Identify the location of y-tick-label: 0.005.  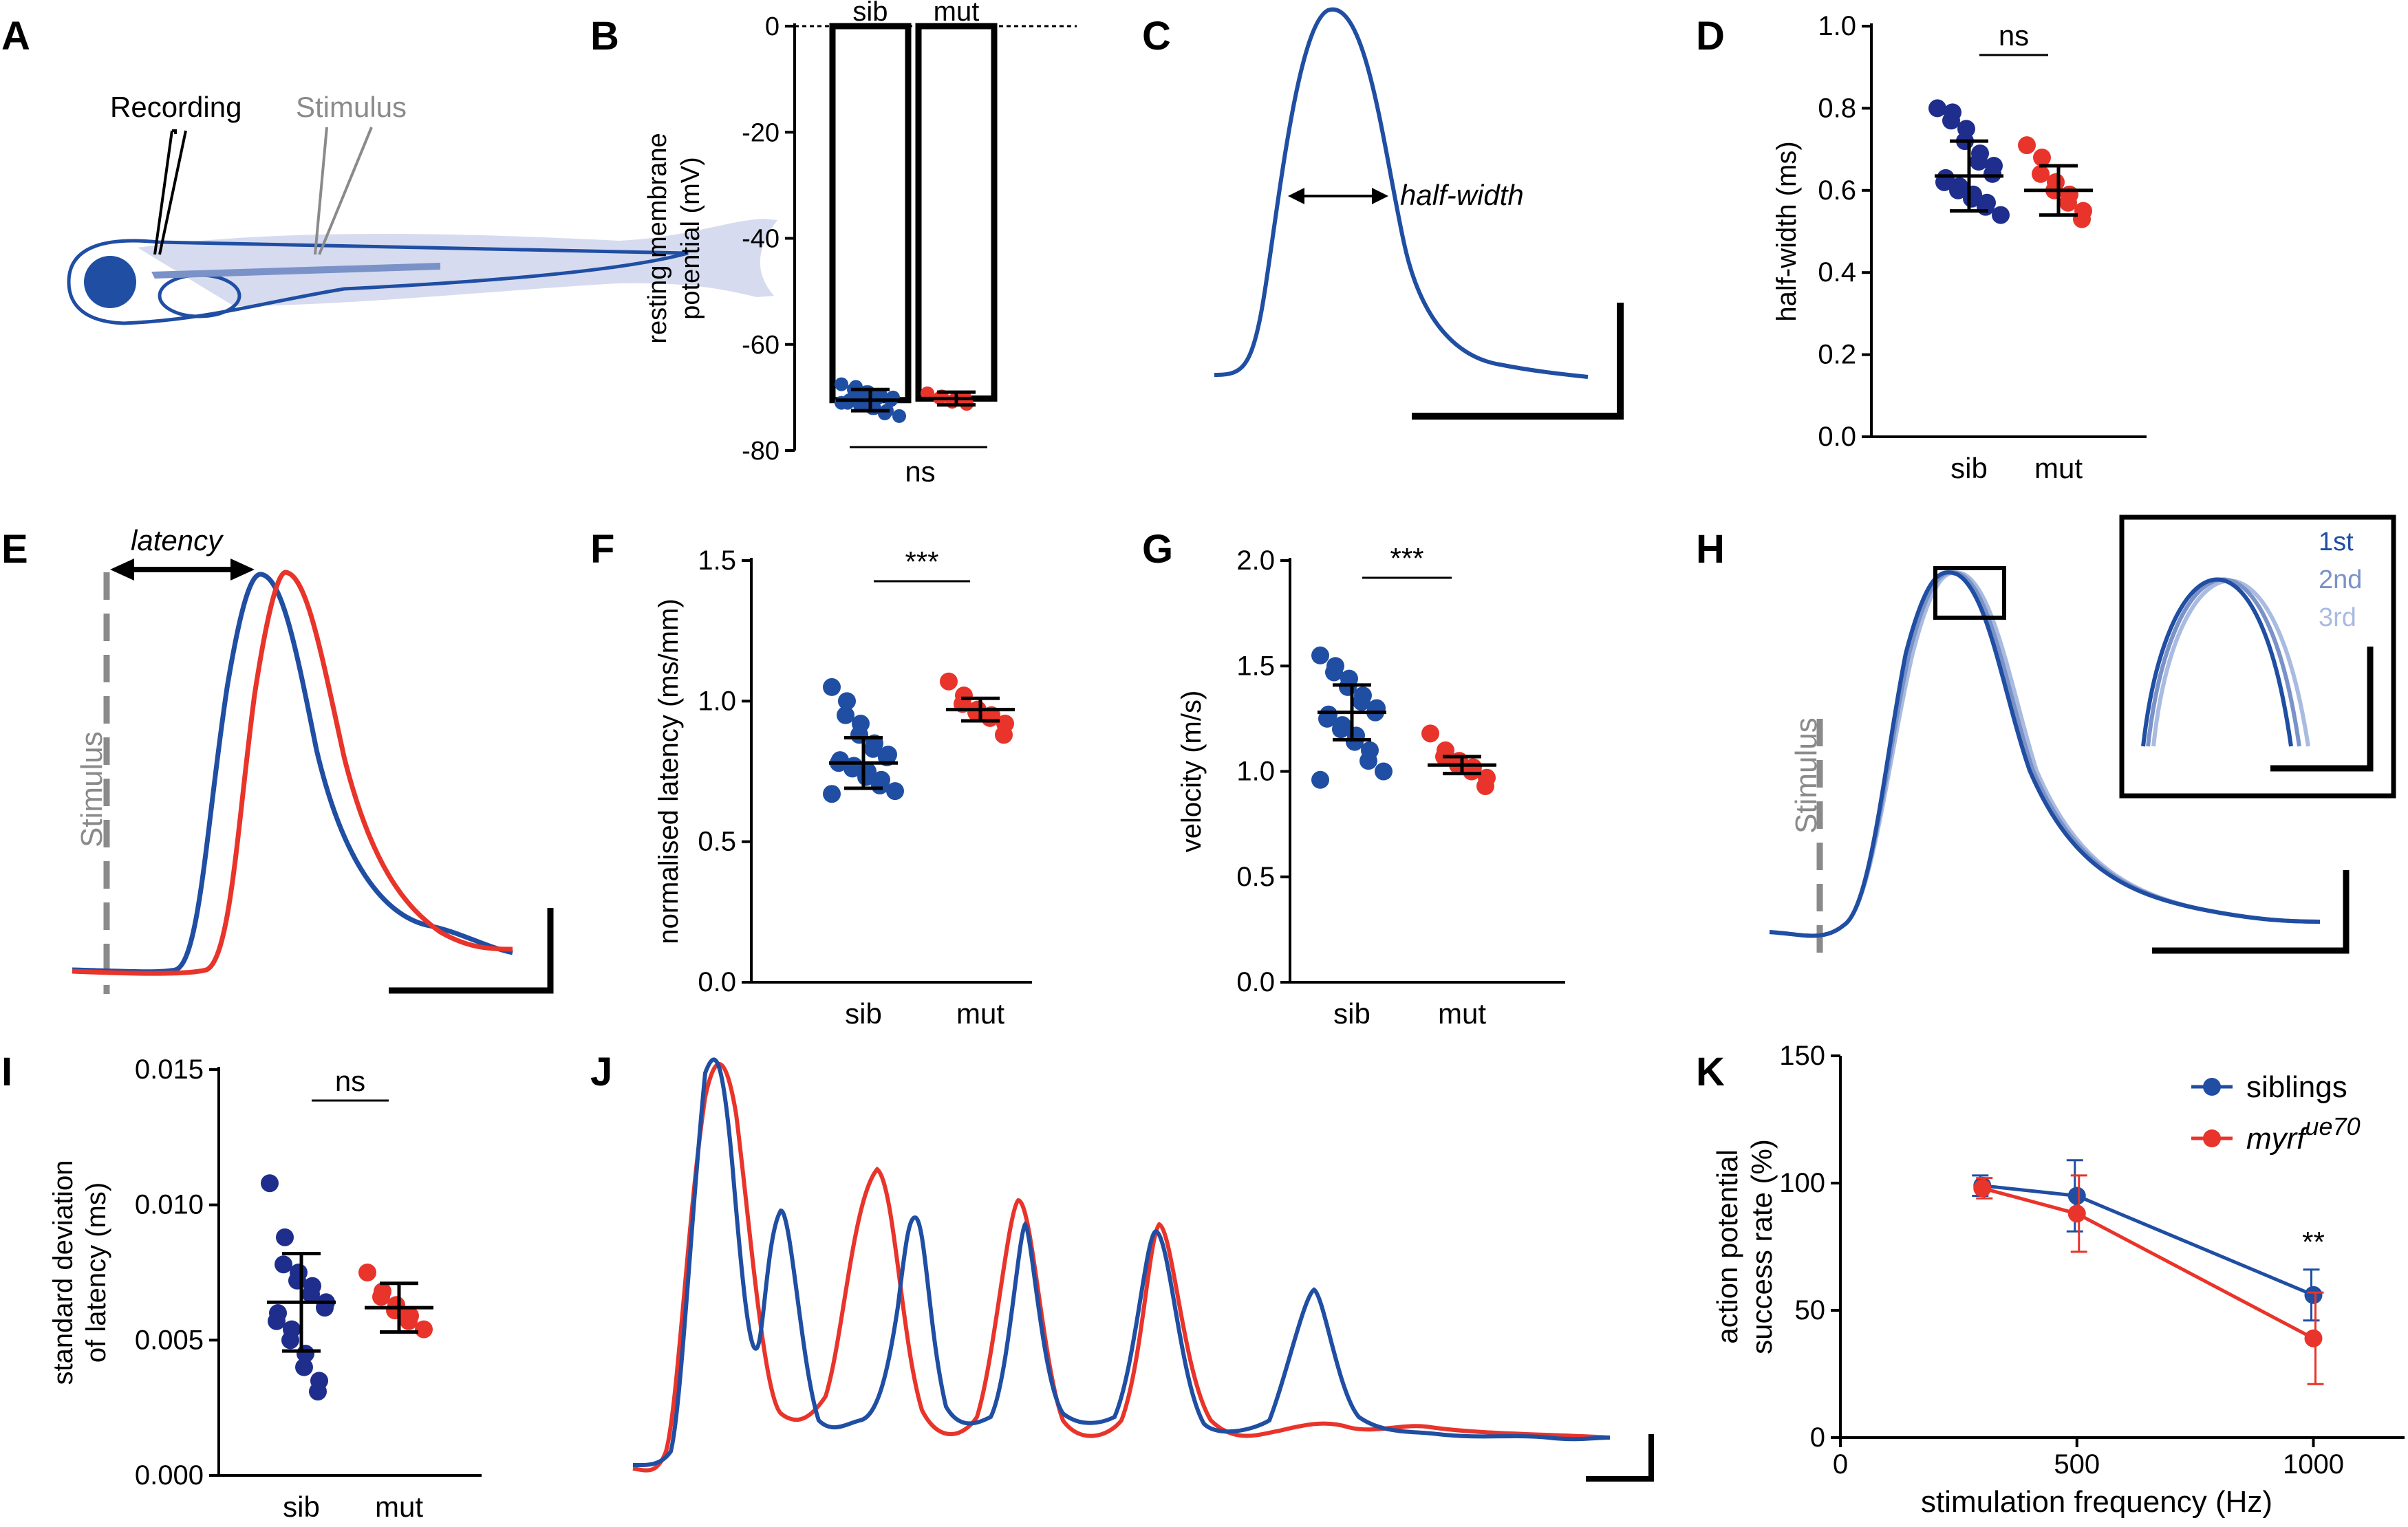
(169, 1340).